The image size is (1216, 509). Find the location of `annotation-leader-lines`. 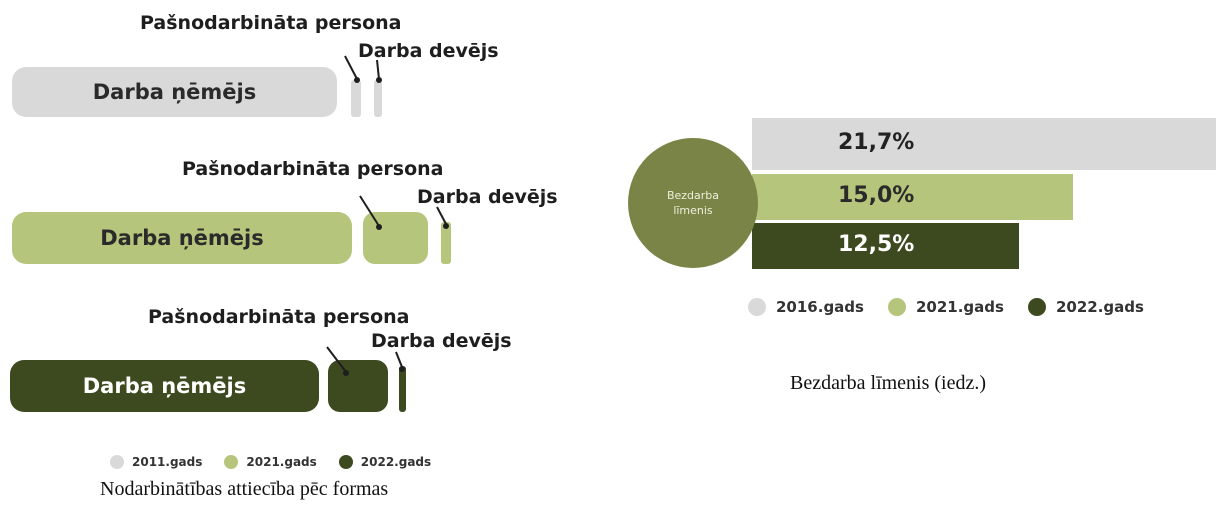

annotation-leader-lines is located at coordinates (387, 215).